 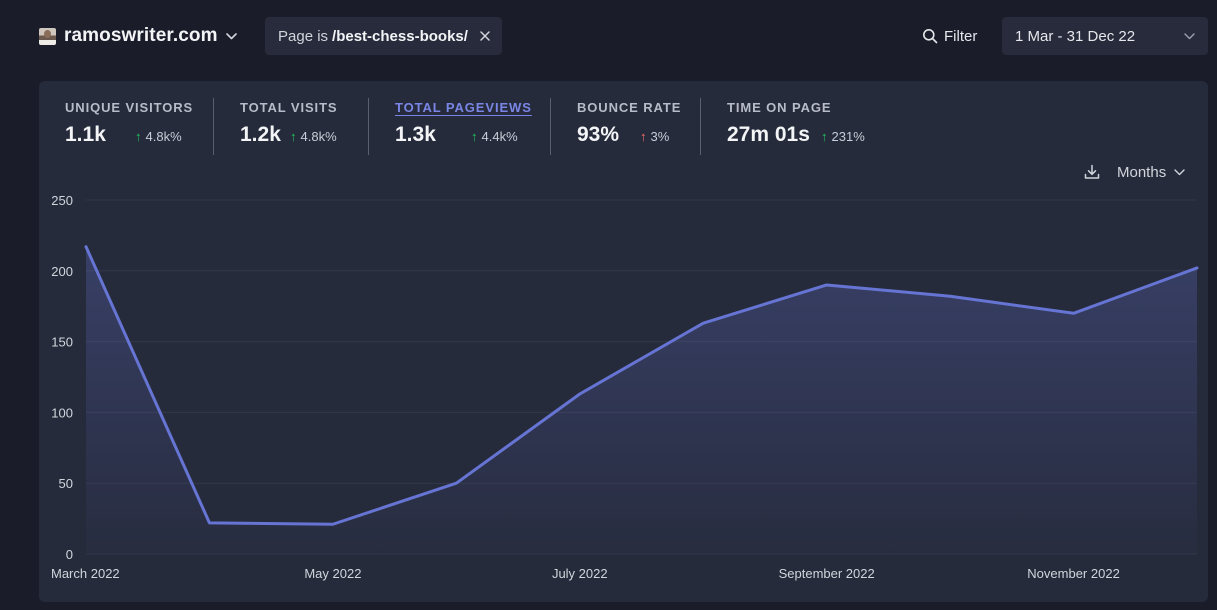 I want to click on y-tick-label: 250, so click(x=62, y=200).